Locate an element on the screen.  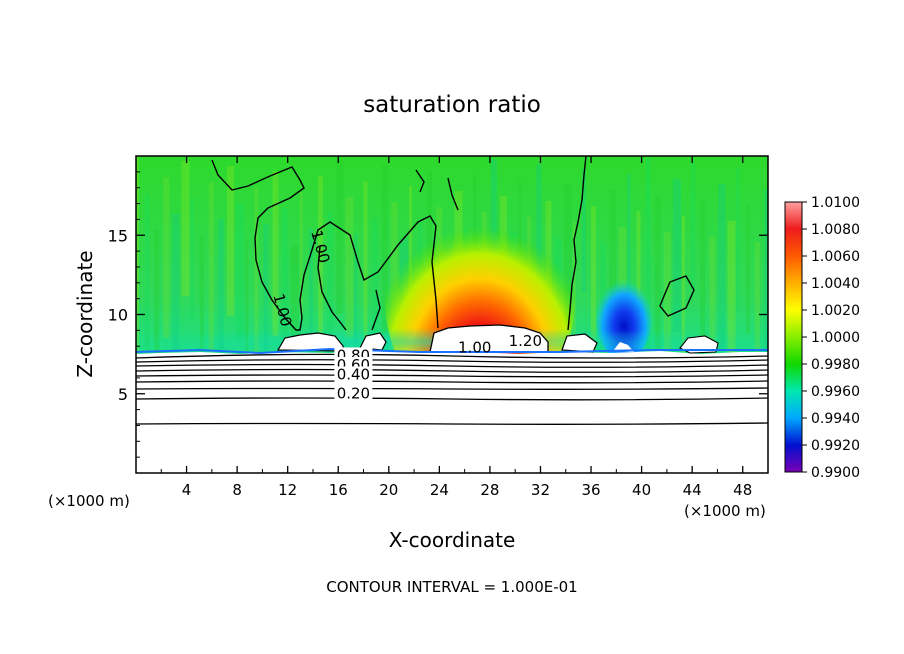
contour-label: 0.40 is located at coordinates (353, 374).